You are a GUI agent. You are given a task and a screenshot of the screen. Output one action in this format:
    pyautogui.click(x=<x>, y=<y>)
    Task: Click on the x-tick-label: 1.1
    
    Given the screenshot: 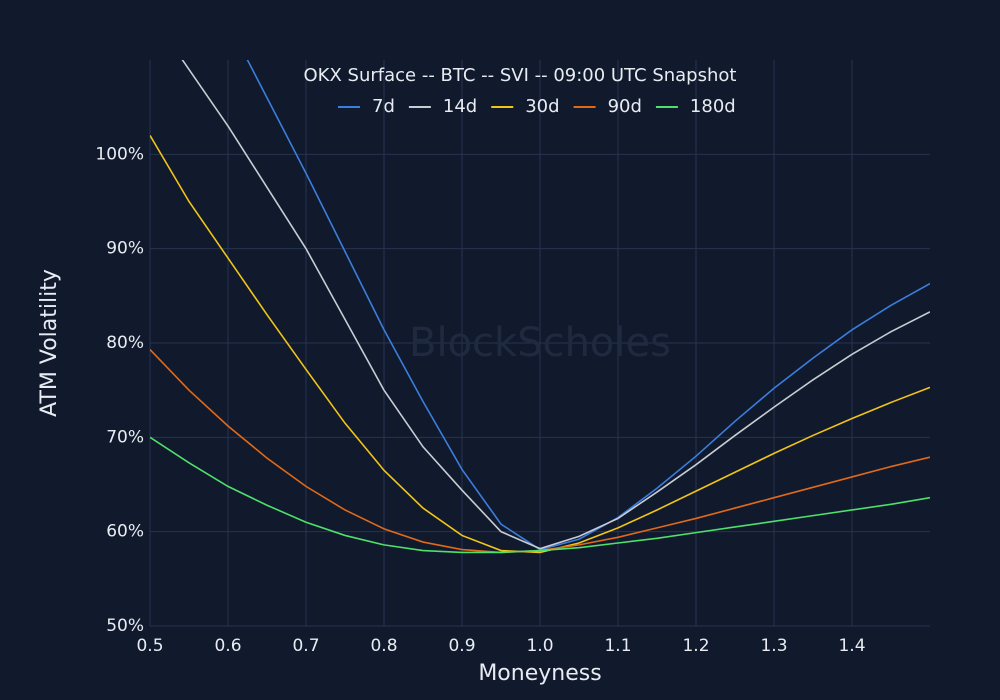 What is the action you would take?
    pyautogui.click(x=617, y=646)
    